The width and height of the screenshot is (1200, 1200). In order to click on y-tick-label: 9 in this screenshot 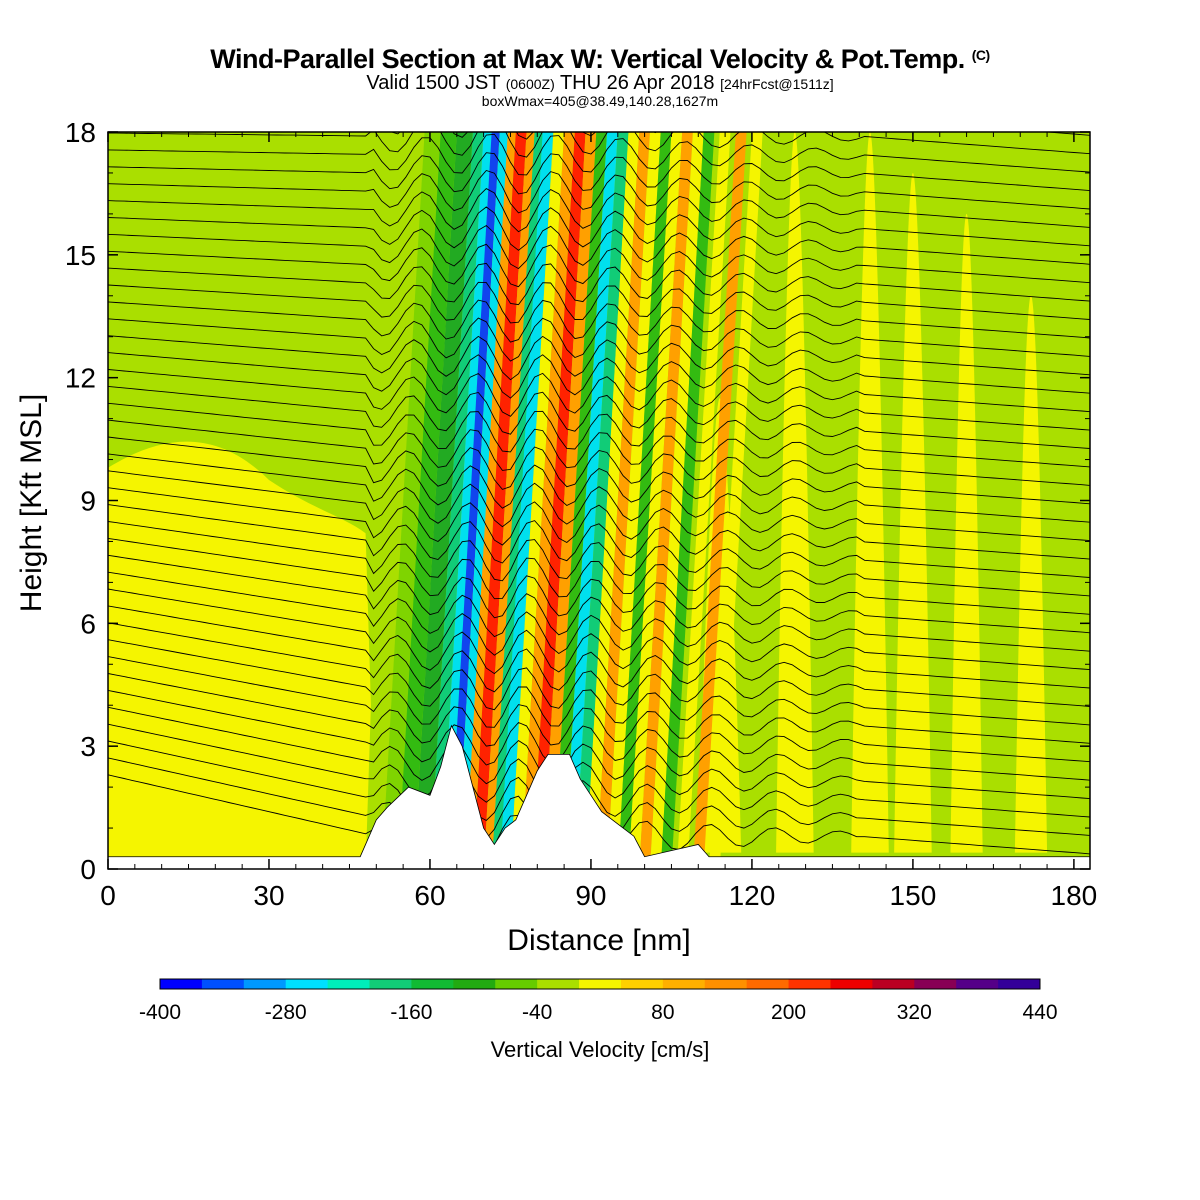, I will do `click(88, 501)`.